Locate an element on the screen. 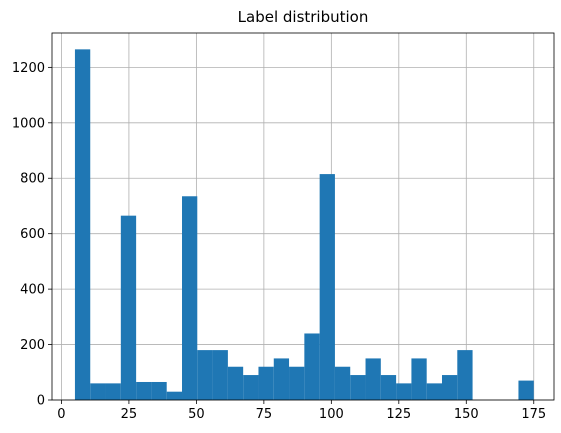  x-tick-label: 150 is located at coordinates (466, 414).